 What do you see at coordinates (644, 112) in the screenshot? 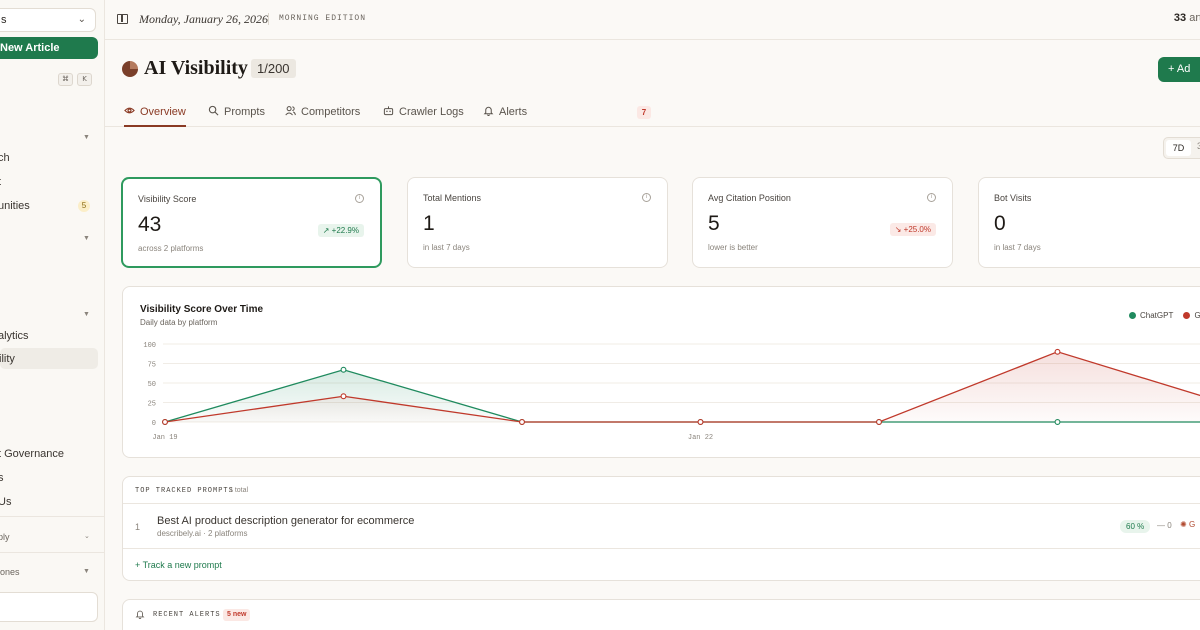
I see `alerts-count-badge: 7` at bounding box center [644, 112].